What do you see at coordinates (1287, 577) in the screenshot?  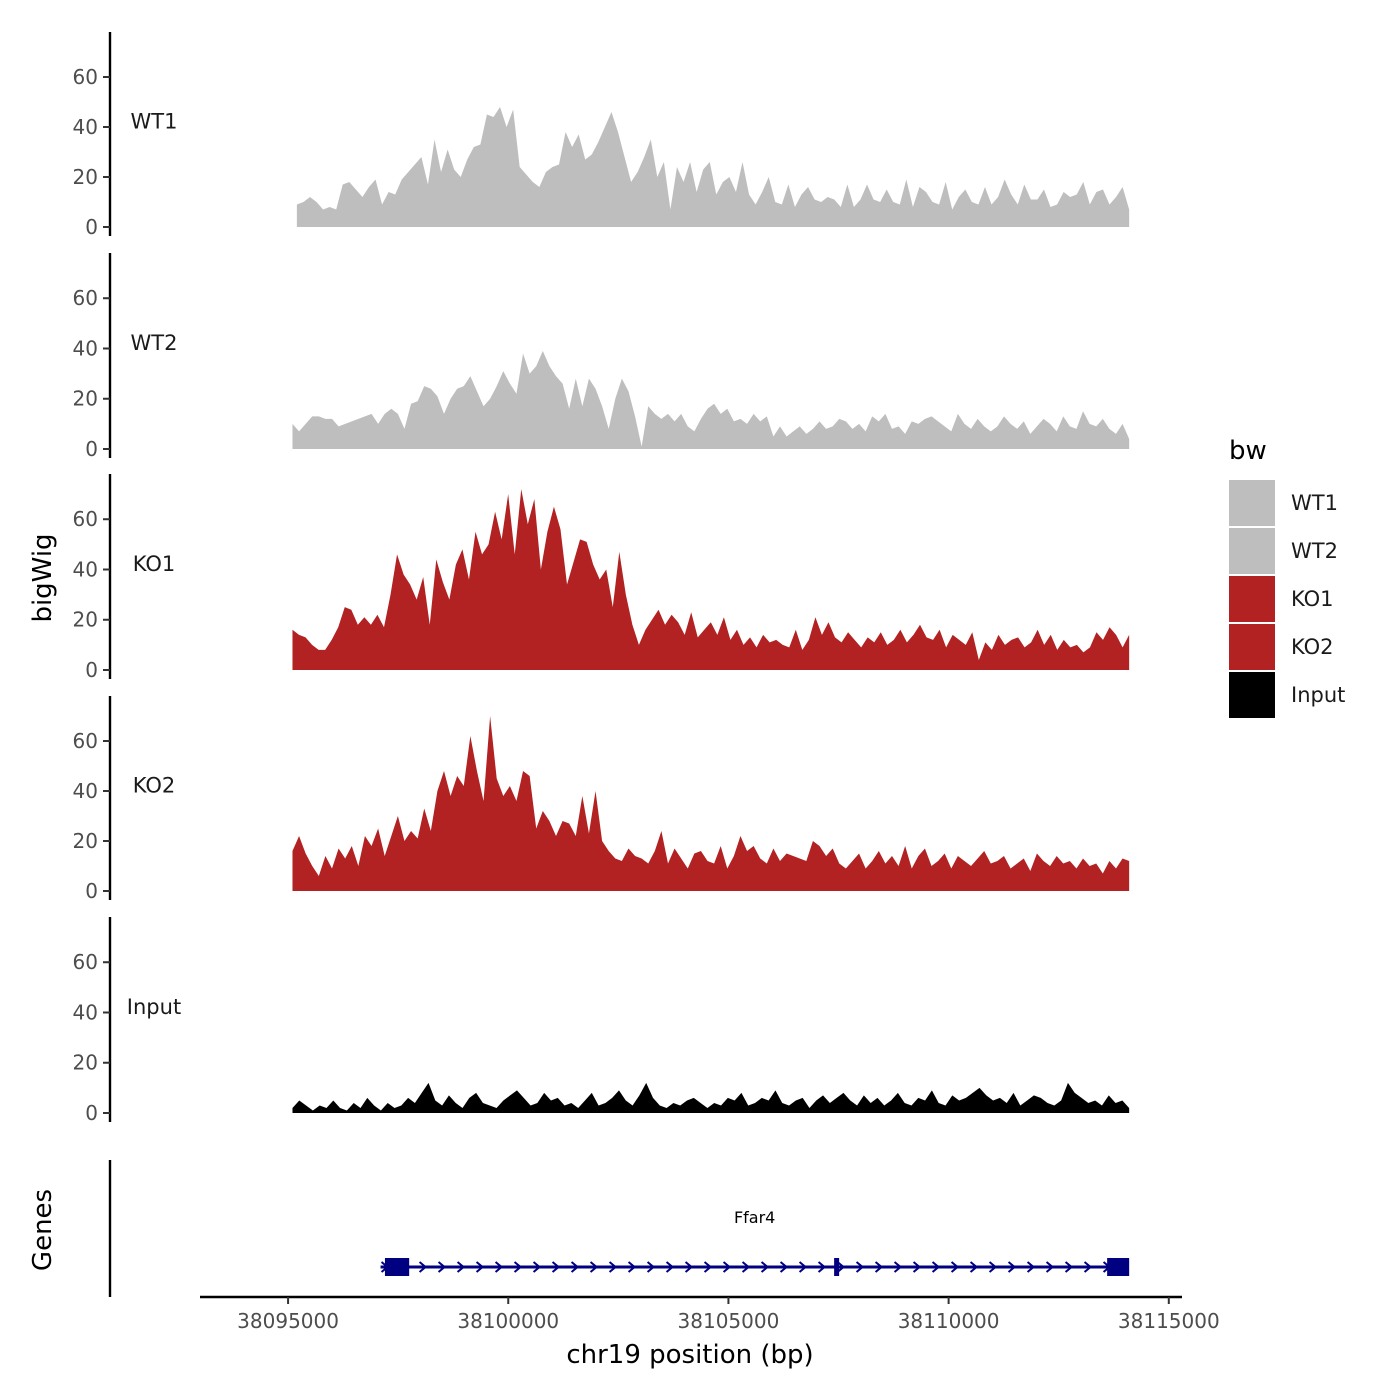 I see `legend: bw WT1 WT2 KO1 KO2 Input` at bounding box center [1287, 577].